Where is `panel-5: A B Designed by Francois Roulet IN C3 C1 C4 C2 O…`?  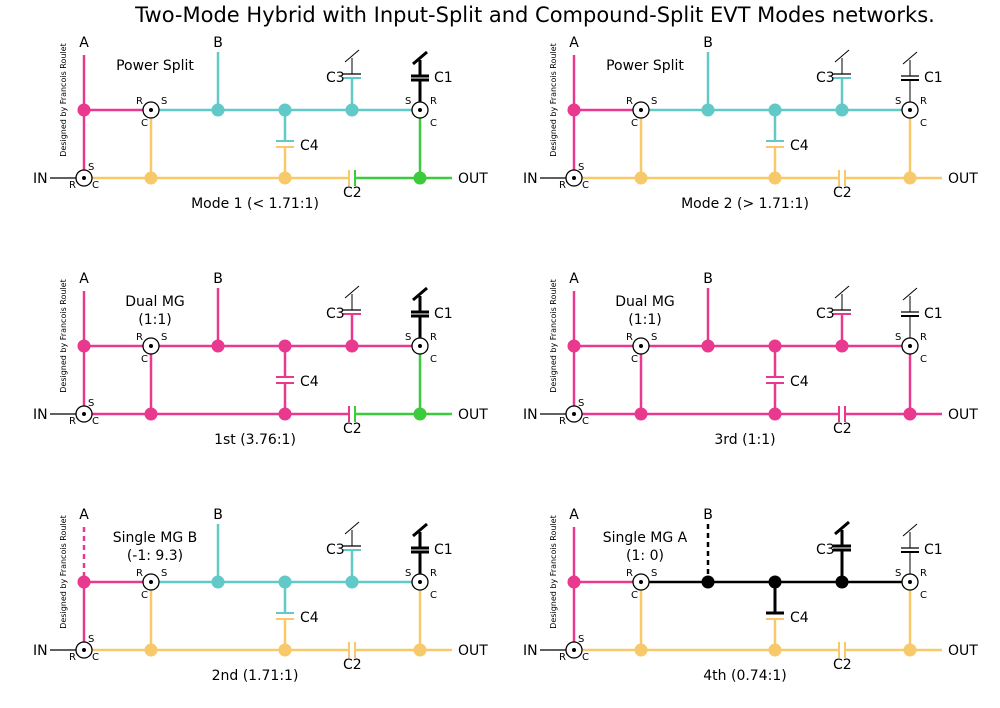 panel-5: A B Designed by Francois Roulet IN C3 C1 C4 C2 O… is located at coordinates (260, 595).